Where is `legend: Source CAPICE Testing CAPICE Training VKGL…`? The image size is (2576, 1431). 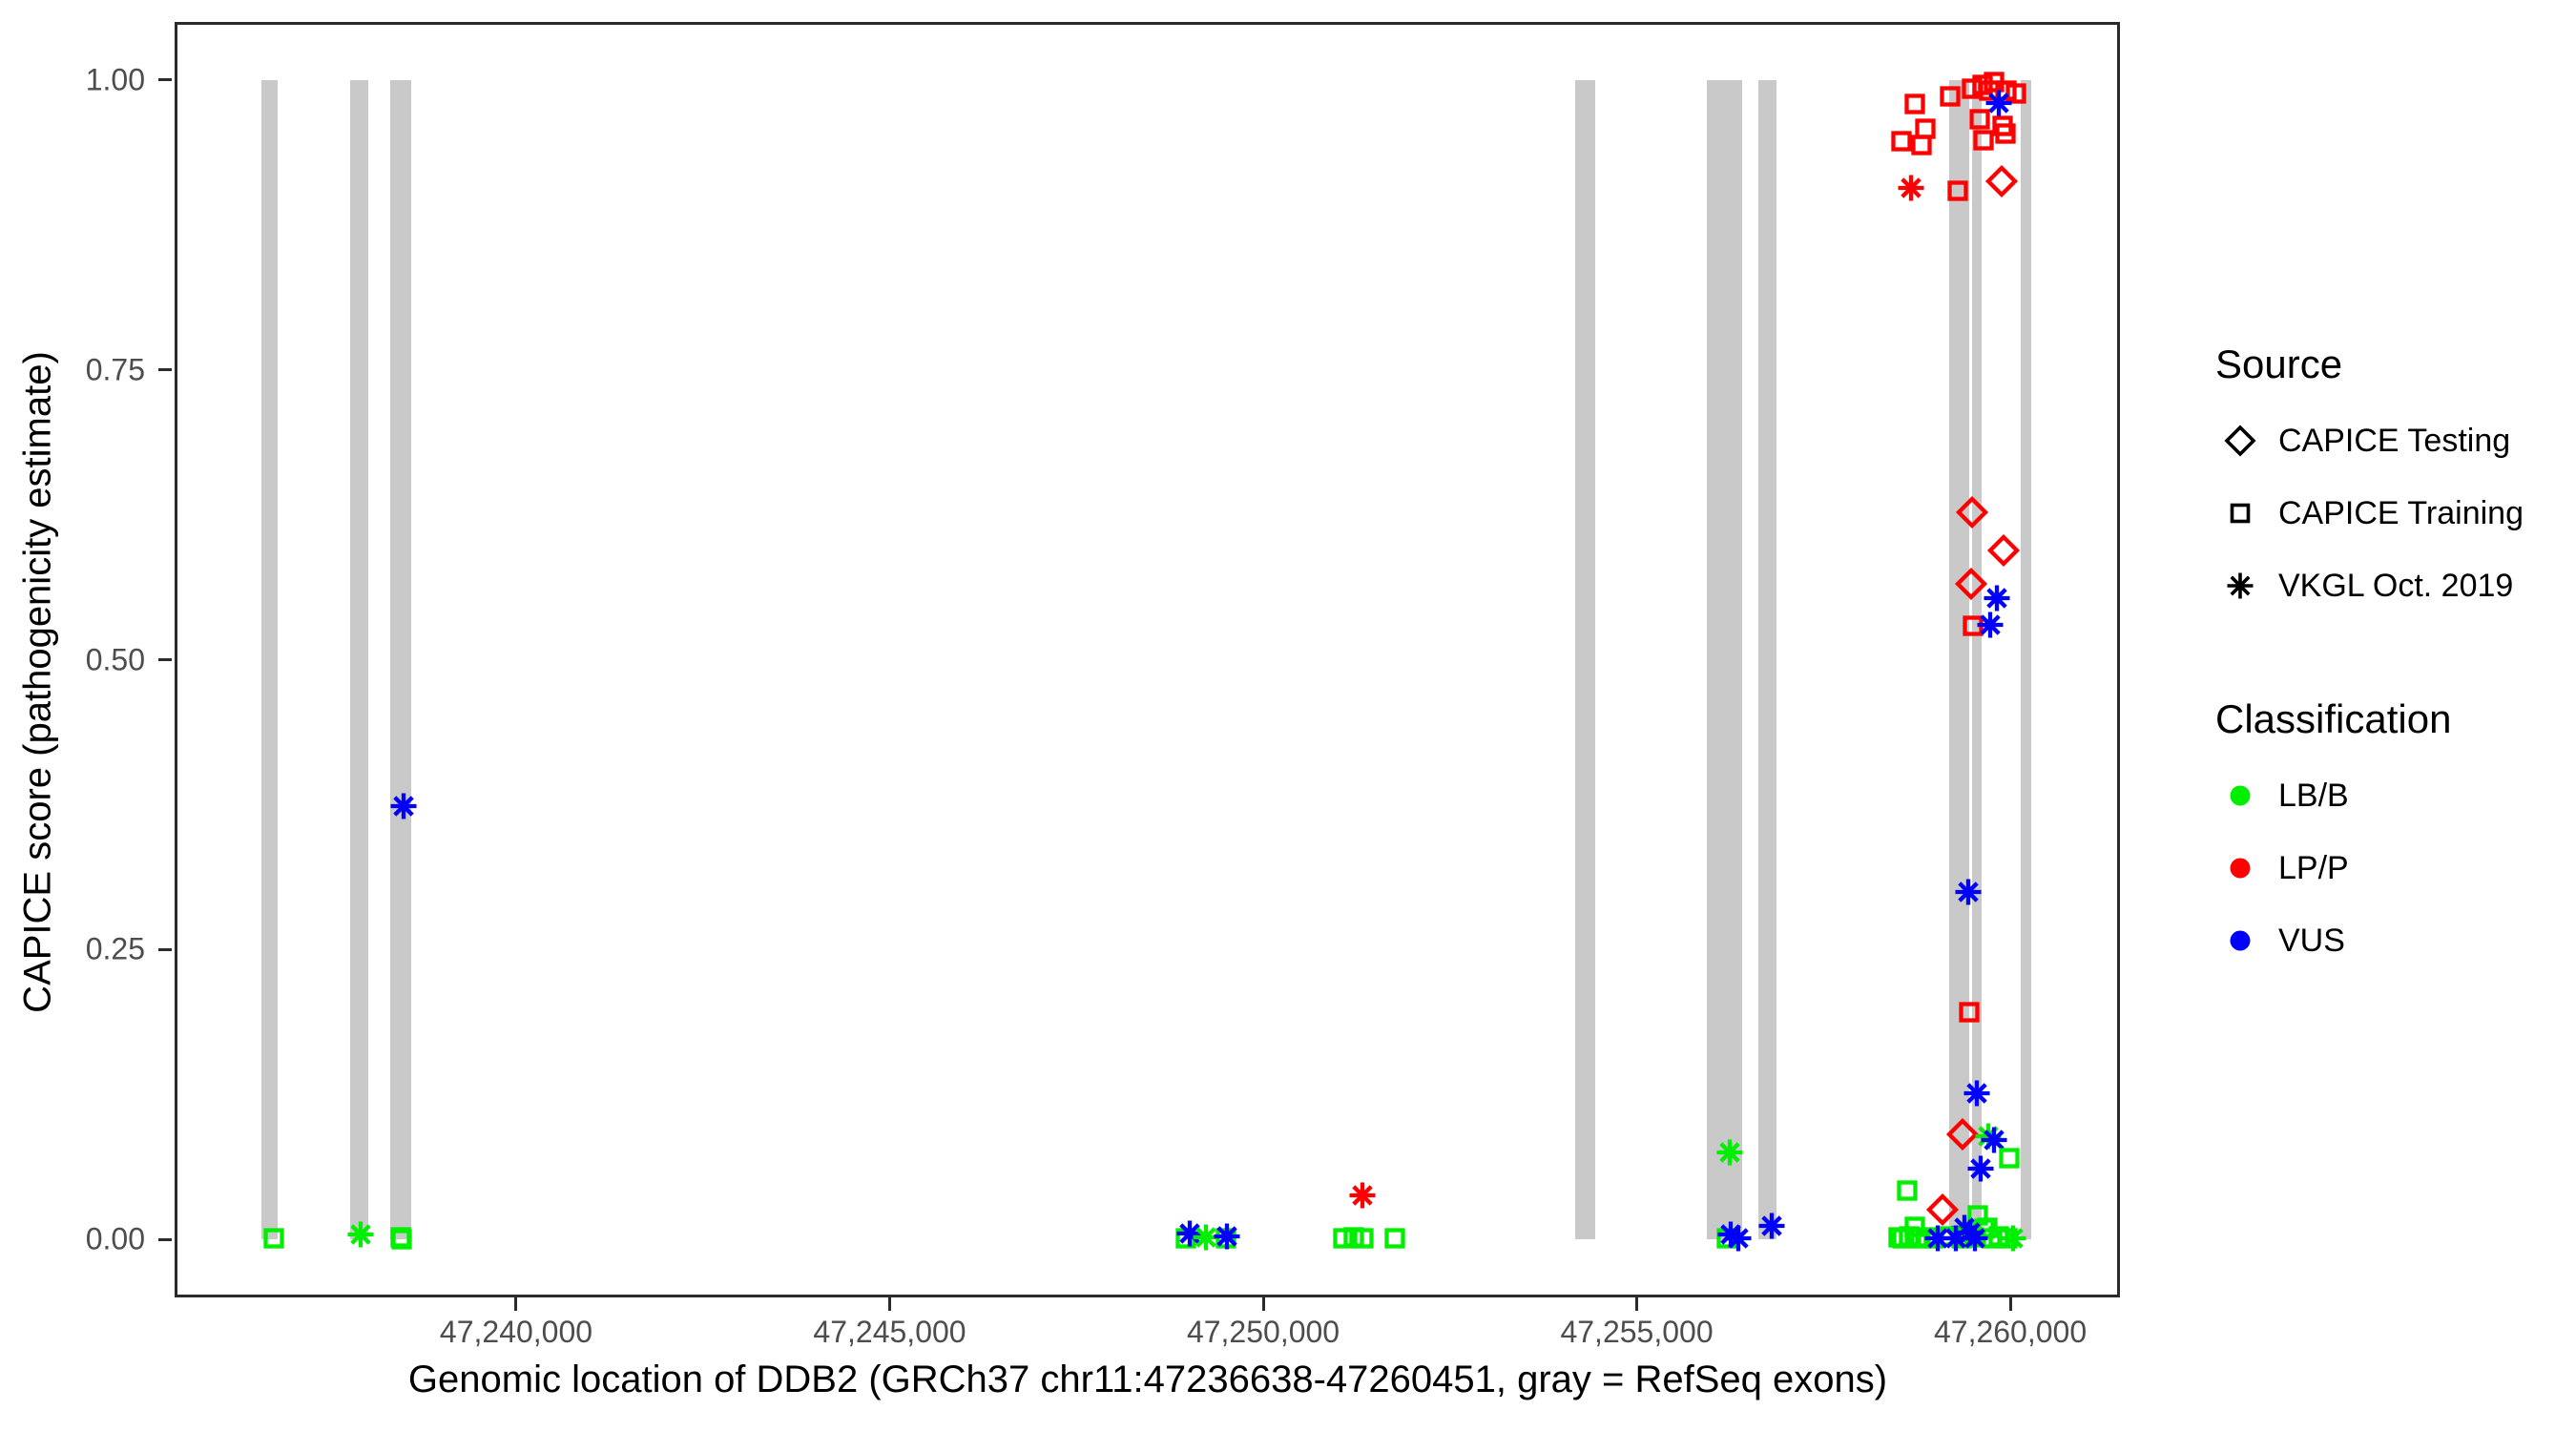
legend: Source CAPICE Testing CAPICE Training VKGL… is located at coordinates (2391, 659).